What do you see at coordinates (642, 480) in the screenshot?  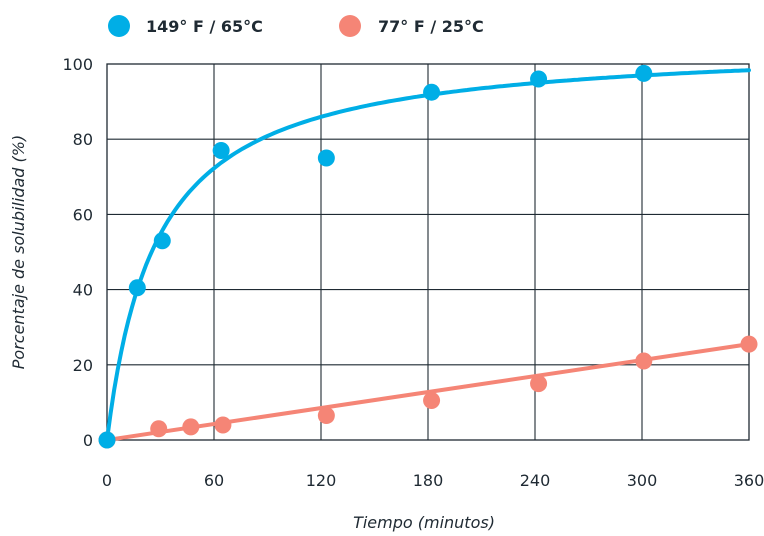 I see `x-tick-label: 300` at bounding box center [642, 480].